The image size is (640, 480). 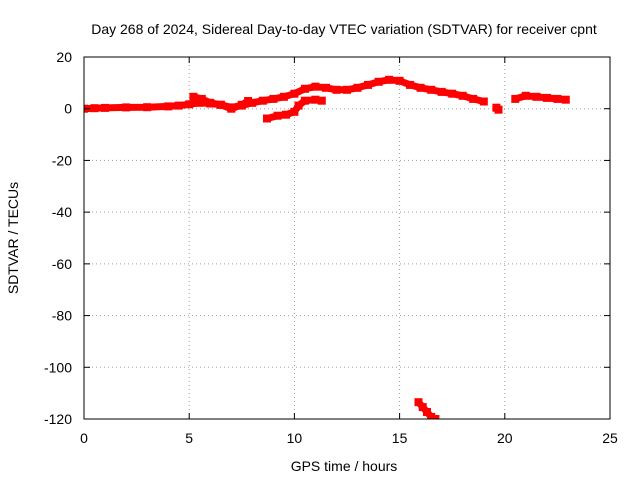 What do you see at coordinates (505, 438) in the screenshot?
I see `x-tick-label: 20` at bounding box center [505, 438].